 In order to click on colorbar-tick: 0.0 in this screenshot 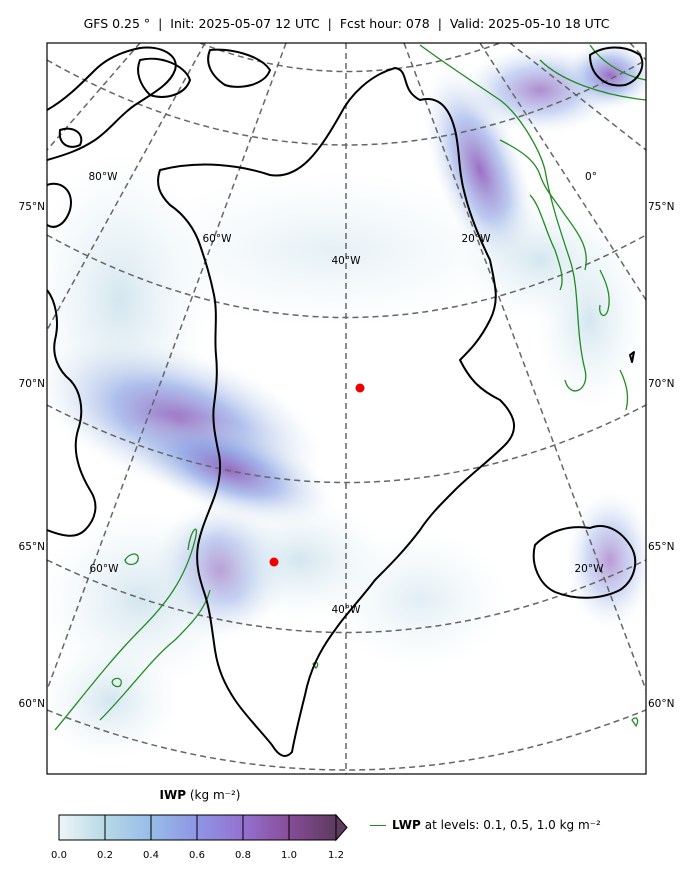, I will do `click(59, 855)`.